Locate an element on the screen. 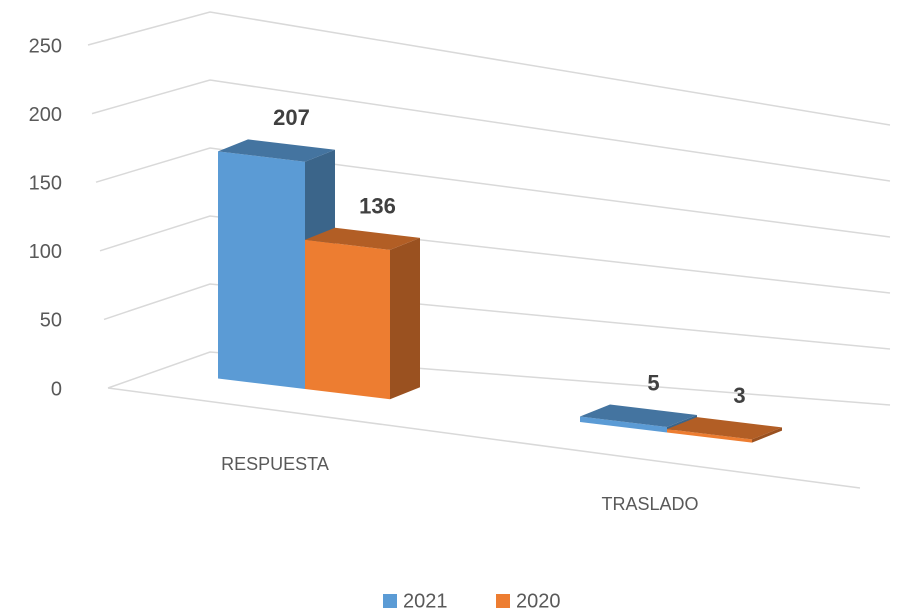 The image size is (907, 612). y-tick-label: 200 is located at coordinates (45, 115).